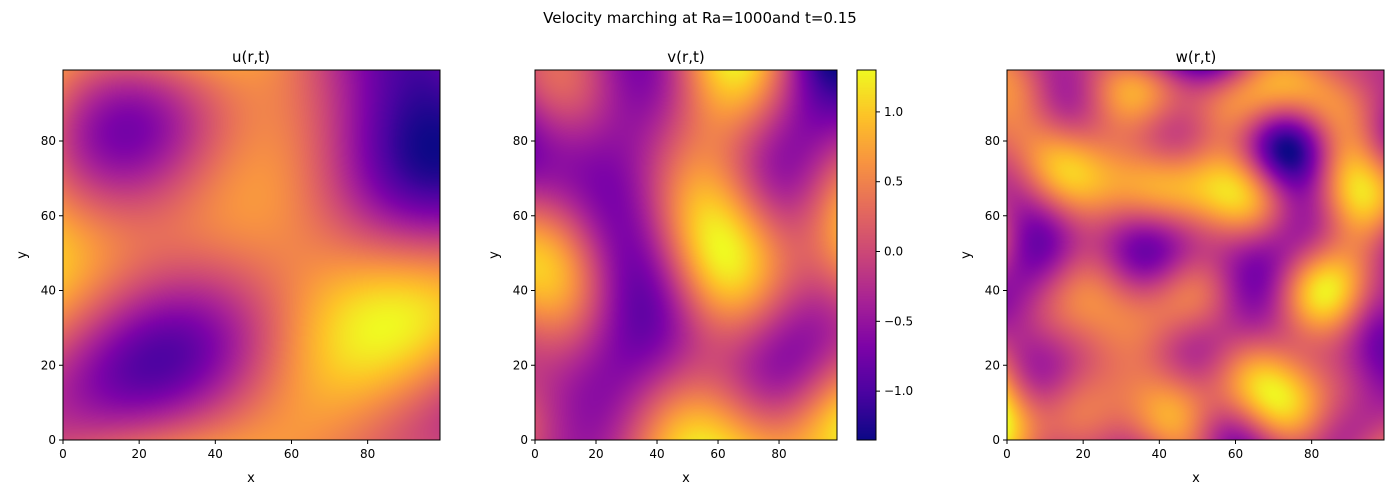  I want to click on colorbar-ticks: 1.0 0.5 0.0 −0.5 −1.0, so click(894, 251).